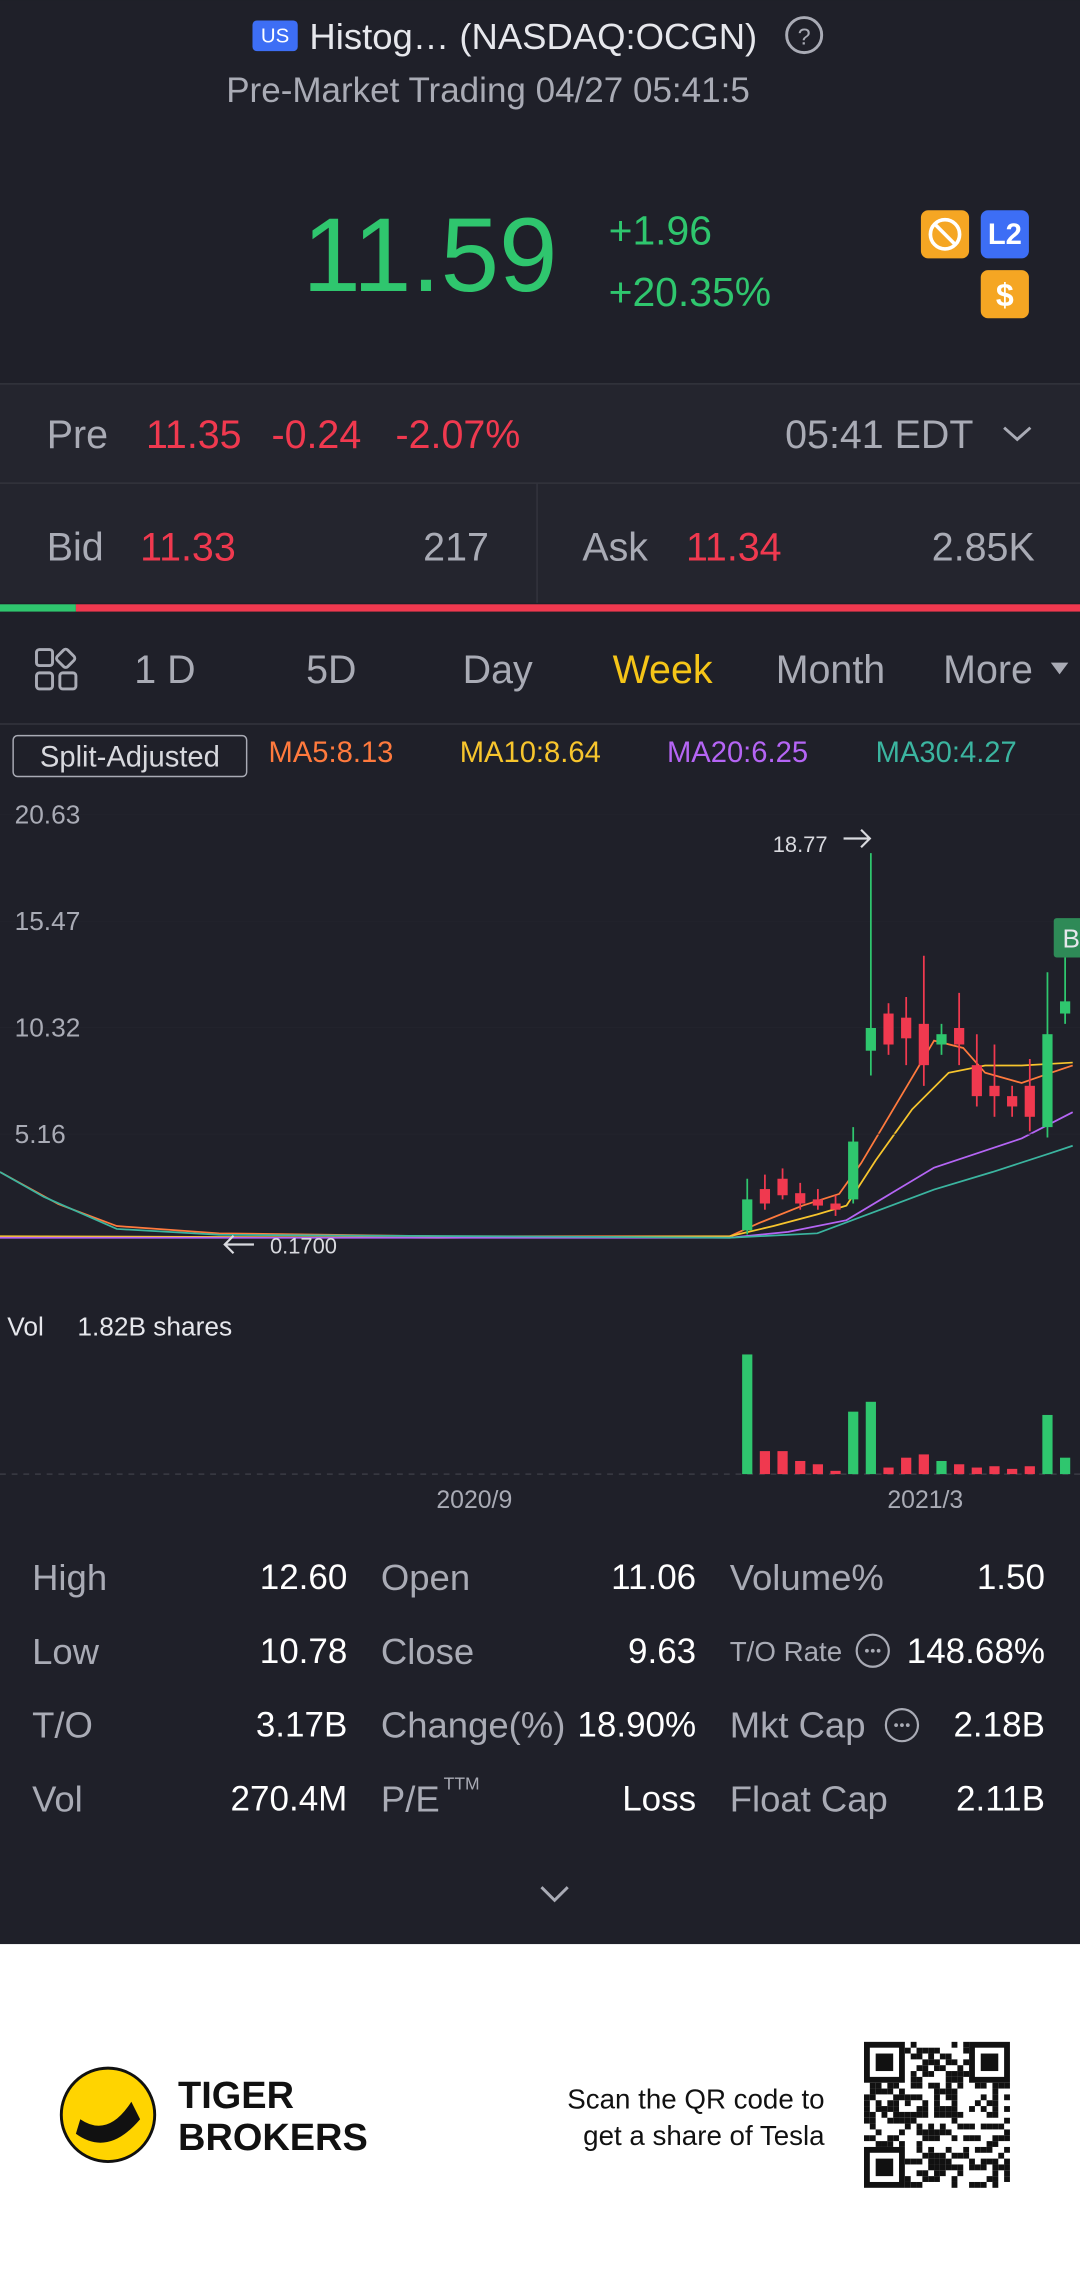 Image resolution: width=1080 pixels, height=2288 pixels. Describe the element at coordinates (1004, 234) in the screenshot. I see `level-badge-bg` at that location.